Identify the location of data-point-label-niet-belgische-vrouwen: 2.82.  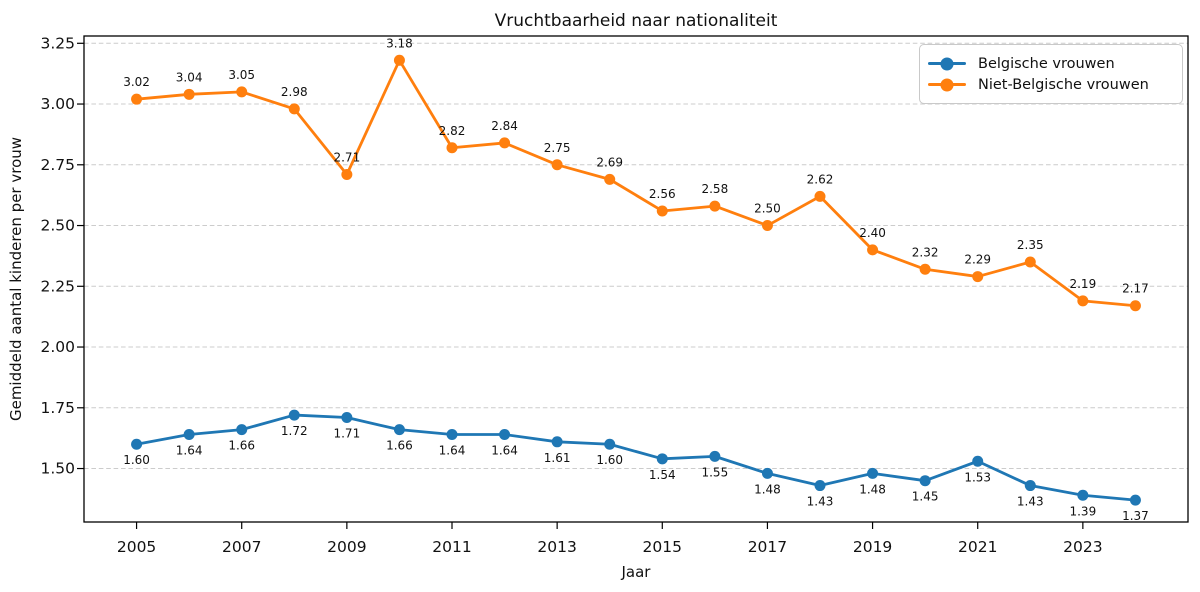
(452, 131).